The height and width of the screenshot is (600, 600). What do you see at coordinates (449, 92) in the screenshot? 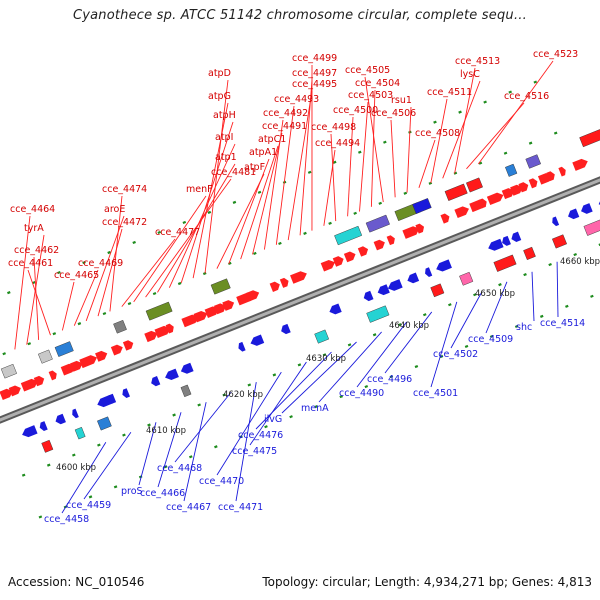
I see `gene-label-upper: cce_4511` at bounding box center [449, 92].